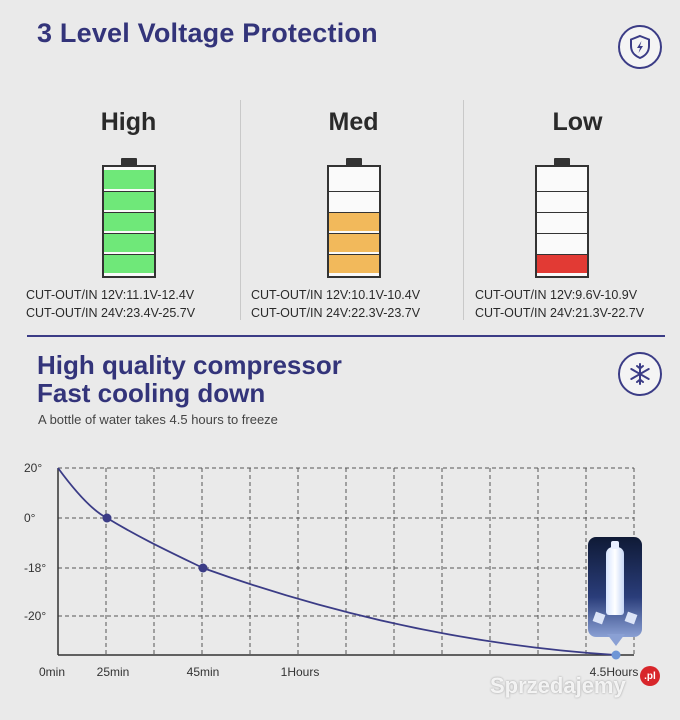 This screenshot has width=680, height=720. Describe the element at coordinates (30, 518) in the screenshot. I see `y-tick-label: 0°` at that location.